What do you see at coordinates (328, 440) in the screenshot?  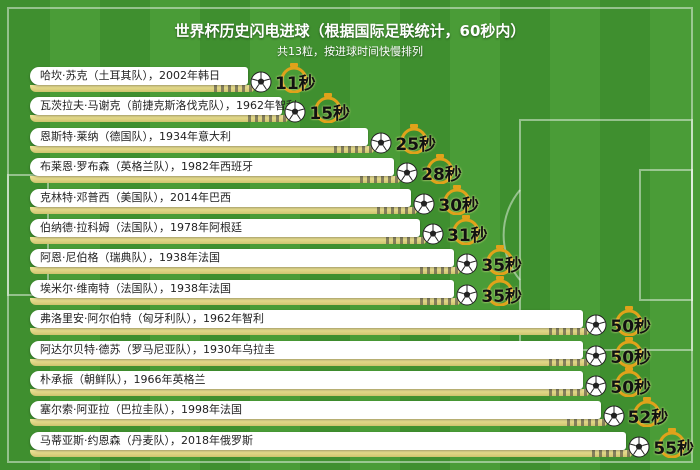 I see `player-label-box: 马蒂亚斯·约恩森（丹麦队），2018年俄罗斯` at bounding box center [328, 440].